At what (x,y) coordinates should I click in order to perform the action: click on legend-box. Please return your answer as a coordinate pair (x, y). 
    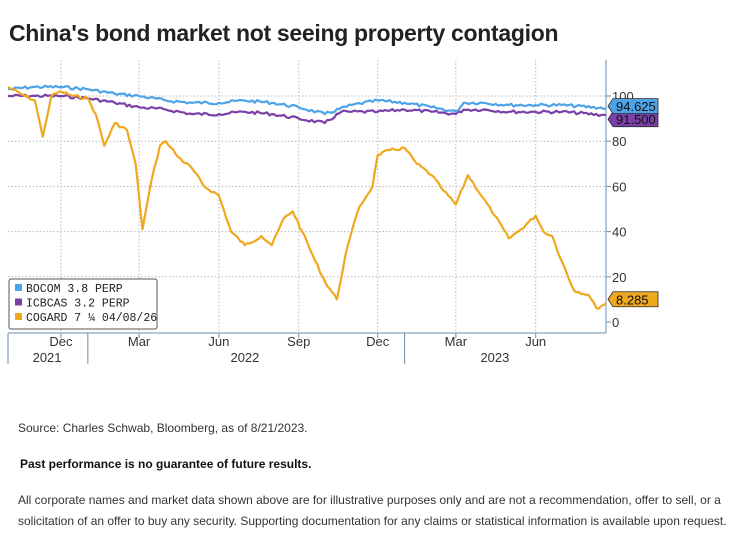
    Looking at the image, I should click on (83, 304).